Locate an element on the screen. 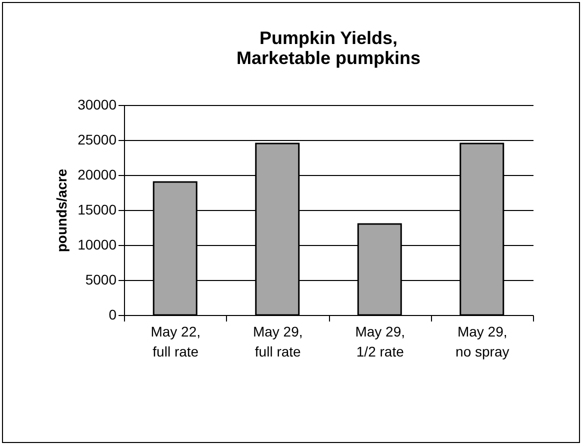 This screenshot has height=447, width=584. y-tick-label: 10000 is located at coordinates (97, 244).